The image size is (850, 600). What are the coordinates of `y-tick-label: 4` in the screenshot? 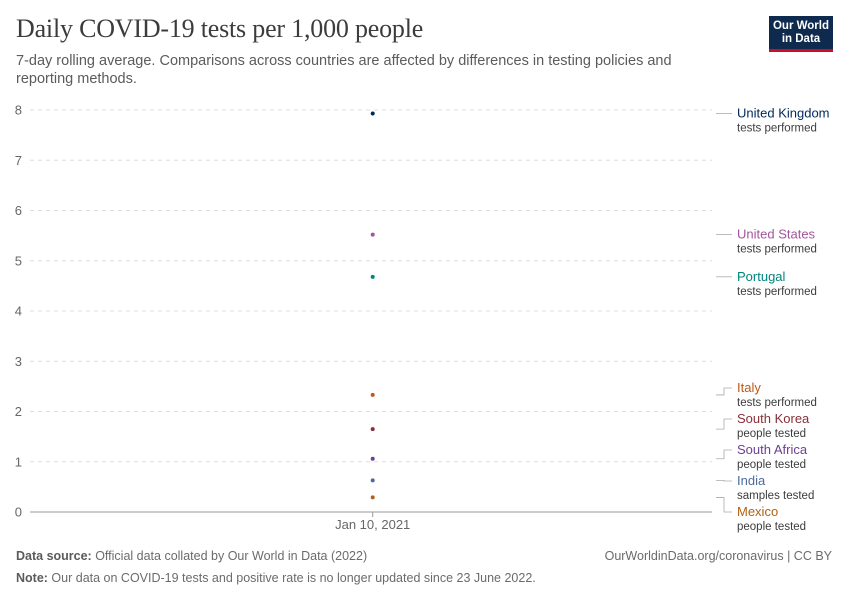 It's located at (18, 311).